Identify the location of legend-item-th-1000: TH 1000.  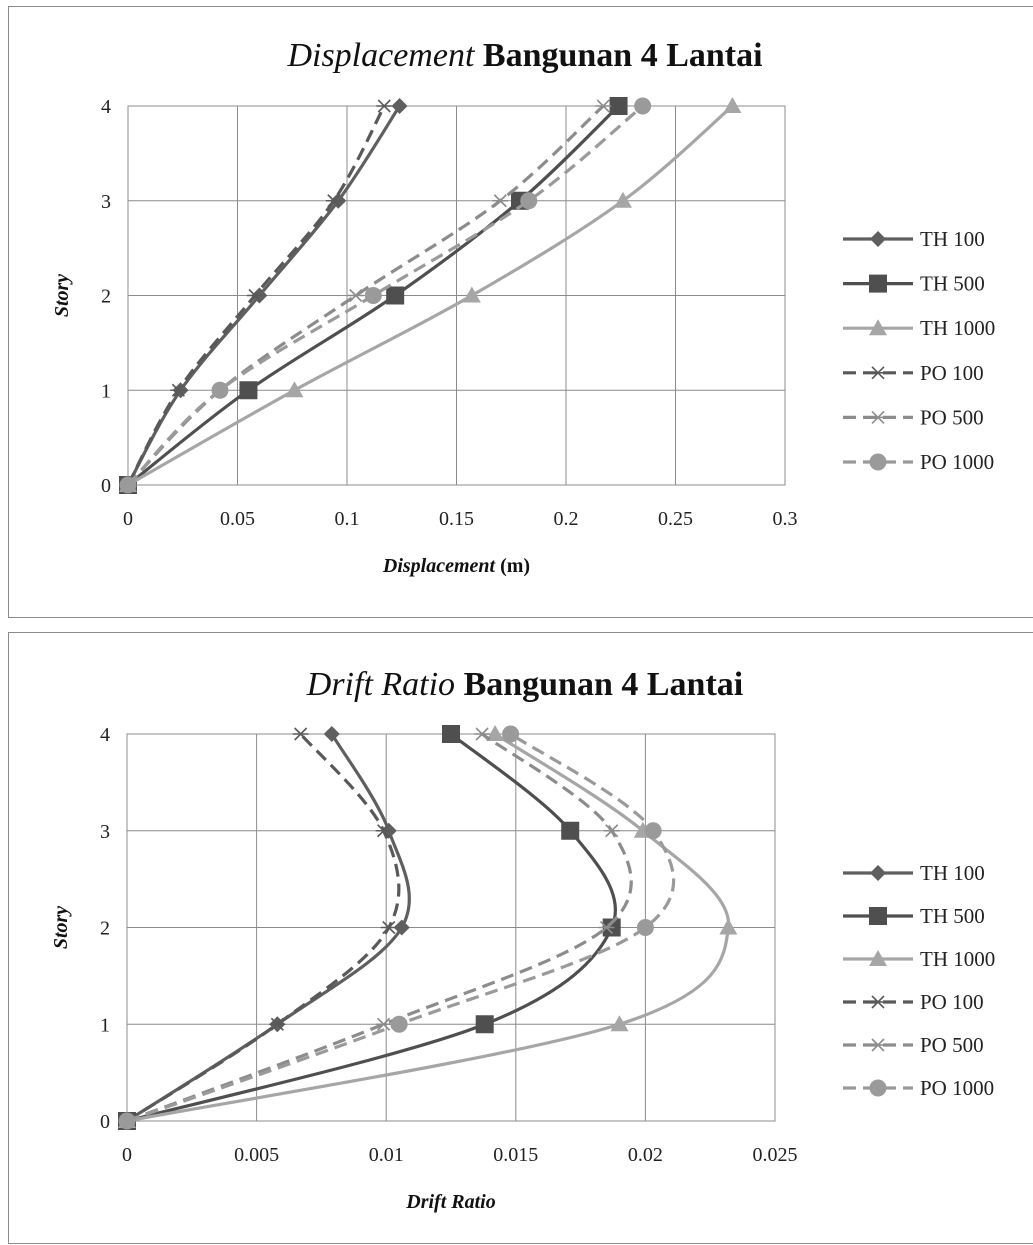
(919, 959).